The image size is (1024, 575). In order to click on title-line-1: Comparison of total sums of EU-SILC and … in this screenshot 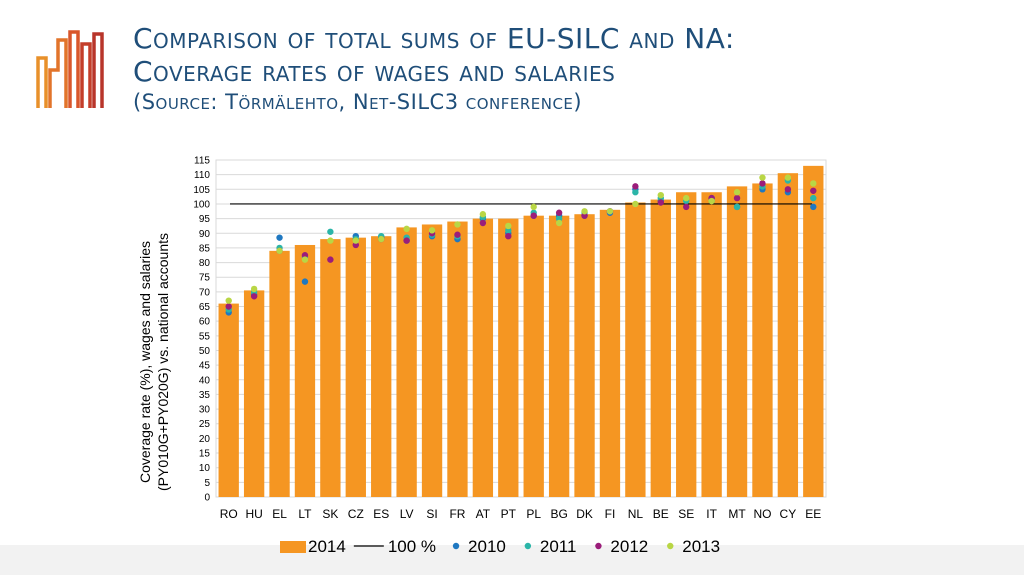, I will do `click(434, 38)`.